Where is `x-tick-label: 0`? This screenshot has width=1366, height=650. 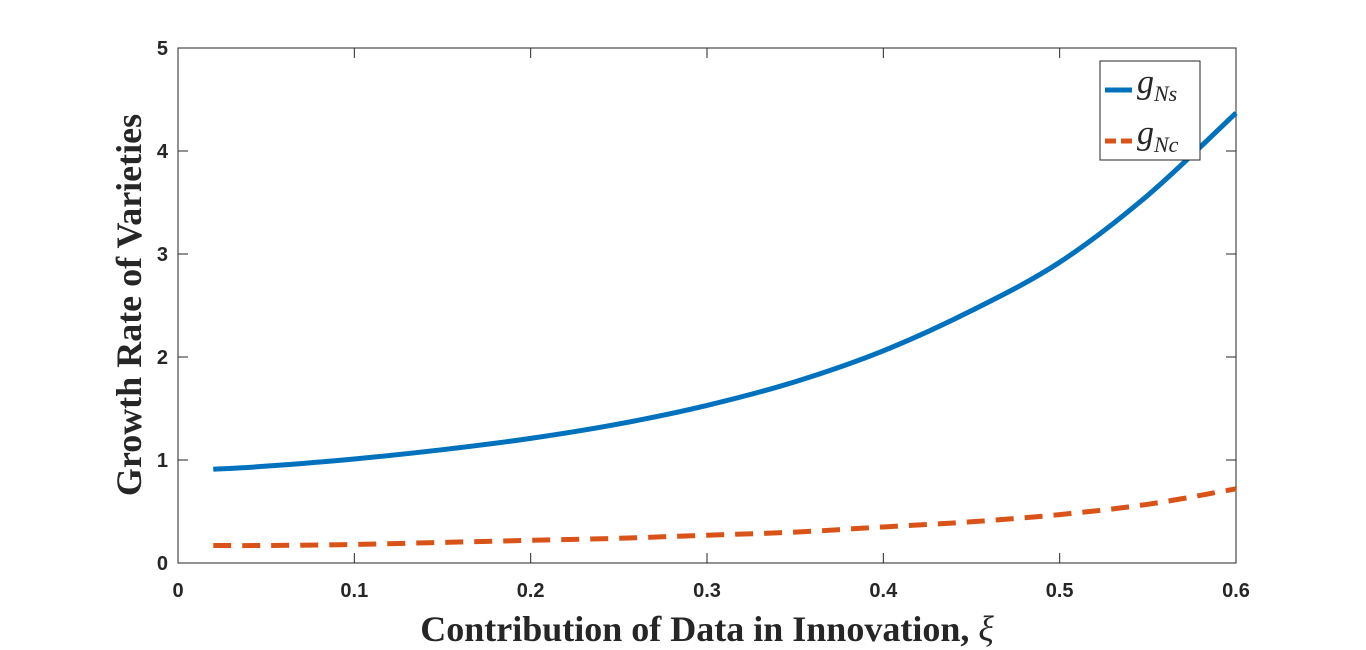 x-tick-label: 0 is located at coordinates (177, 591).